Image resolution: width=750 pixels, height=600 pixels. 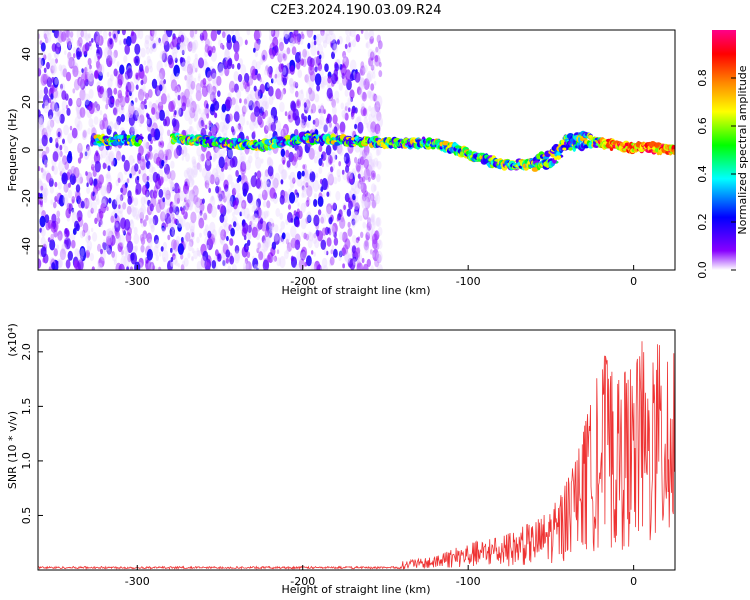 I want to click on snr-y-tick-label: 1.0, so click(x=26, y=461).